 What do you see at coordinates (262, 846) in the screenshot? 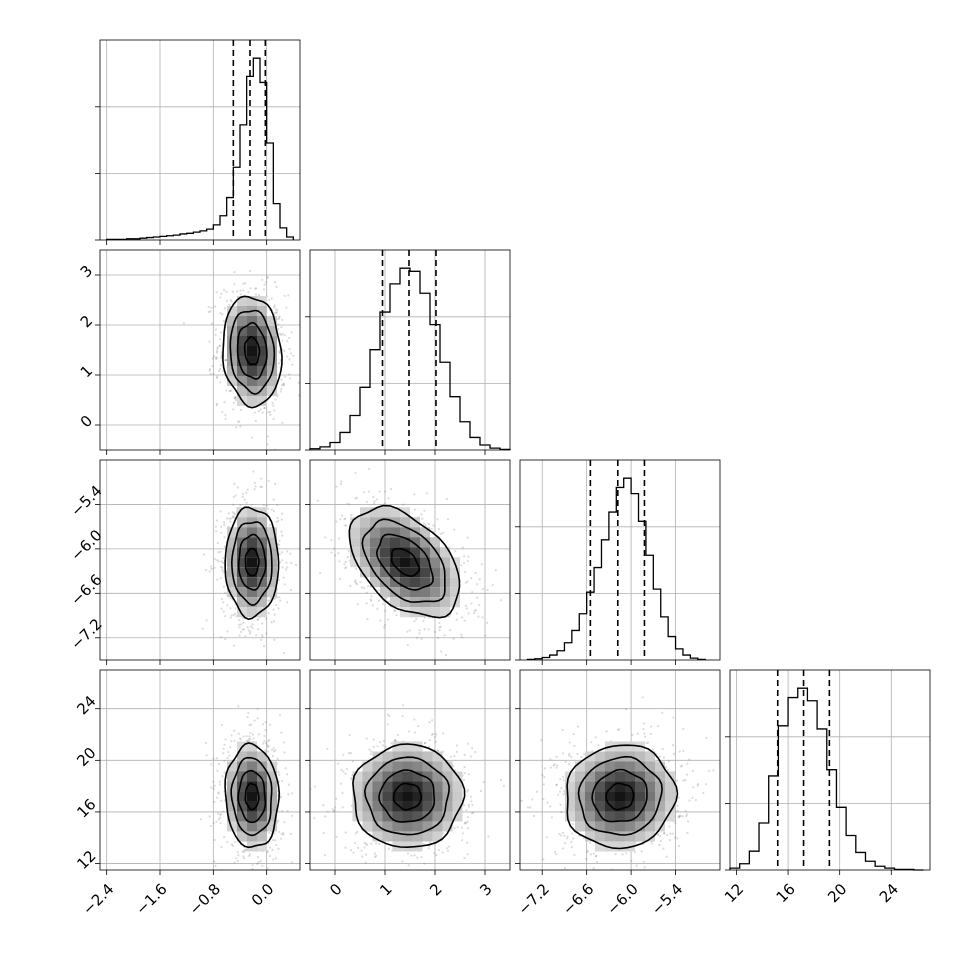
I see `density-panel-0-3-density-cell` at bounding box center [262, 846].